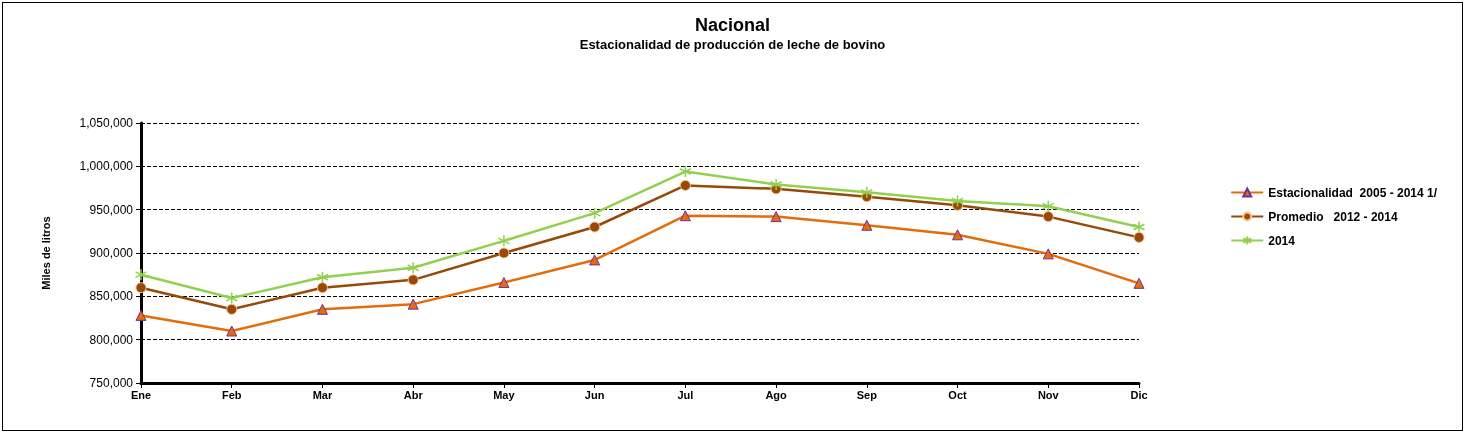  Describe the element at coordinates (45, 253) in the screenshot. I see `y-axis-title: Miles de litros` at that location.